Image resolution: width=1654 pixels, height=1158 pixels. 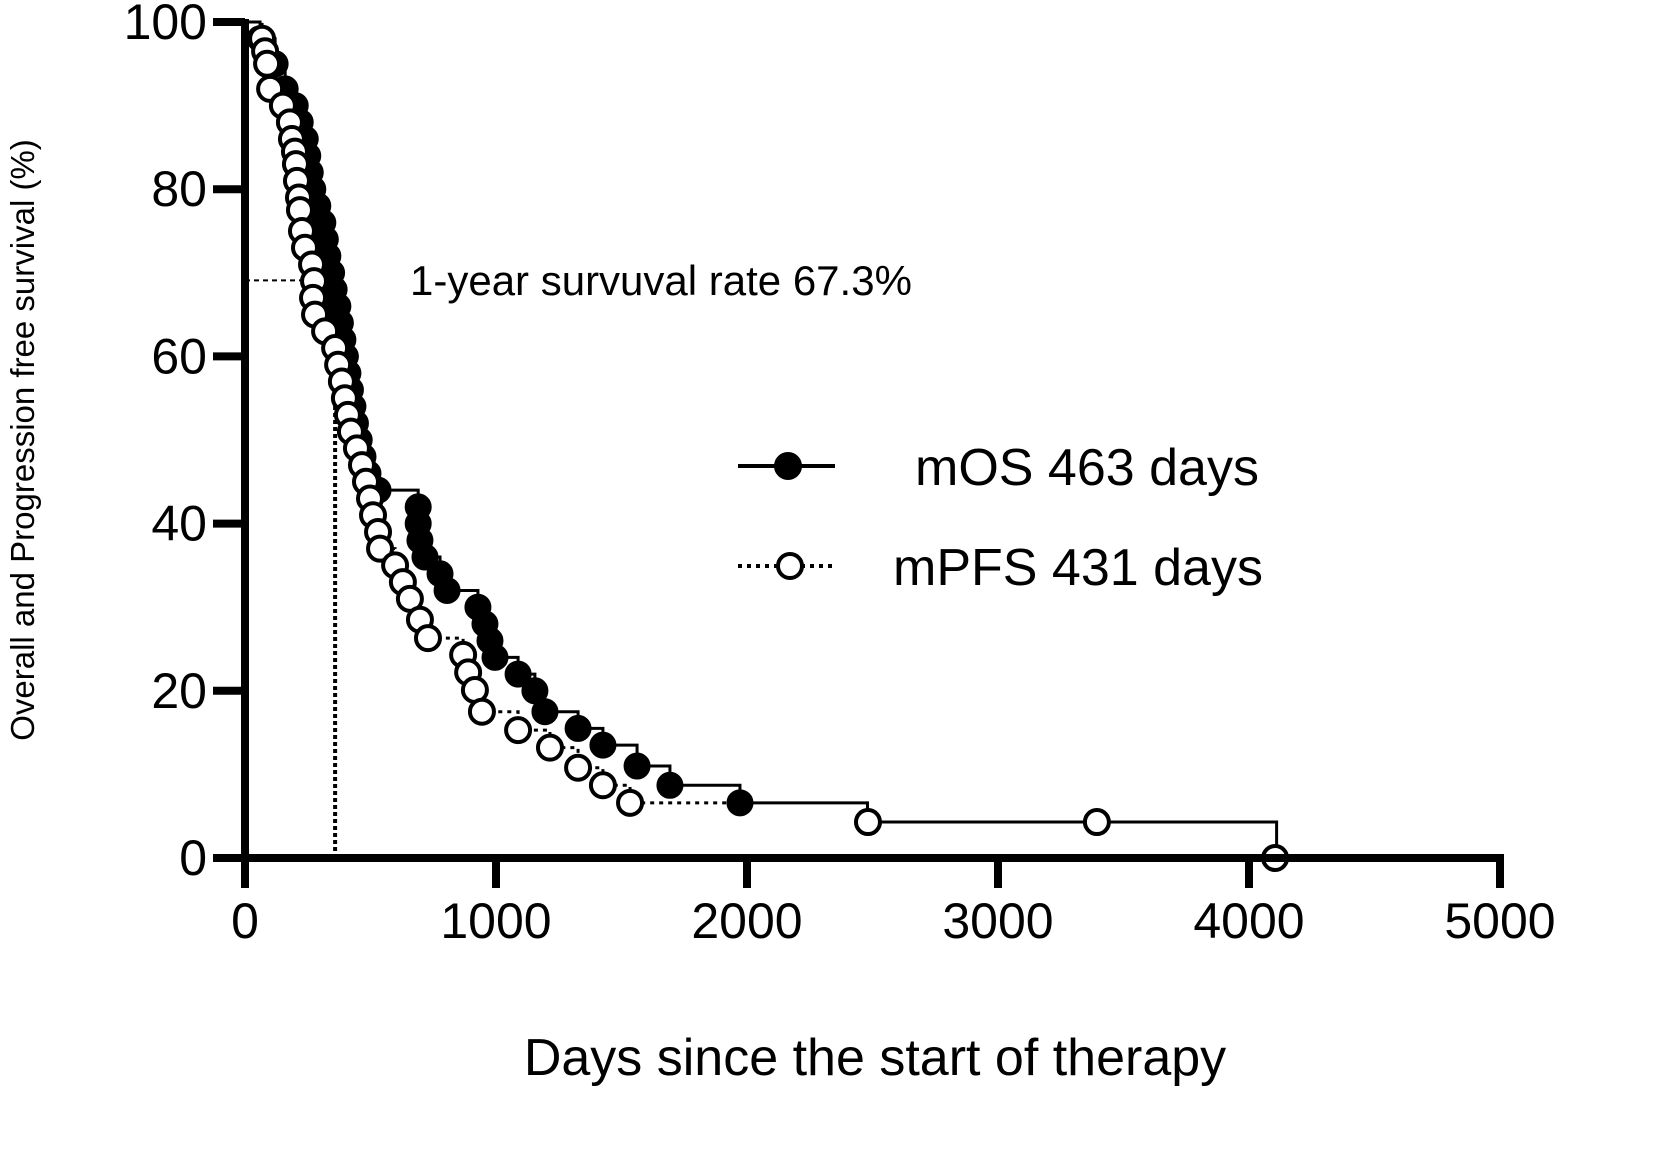 I want to click on y-tick-label: 80, so click(x=179, y=189).